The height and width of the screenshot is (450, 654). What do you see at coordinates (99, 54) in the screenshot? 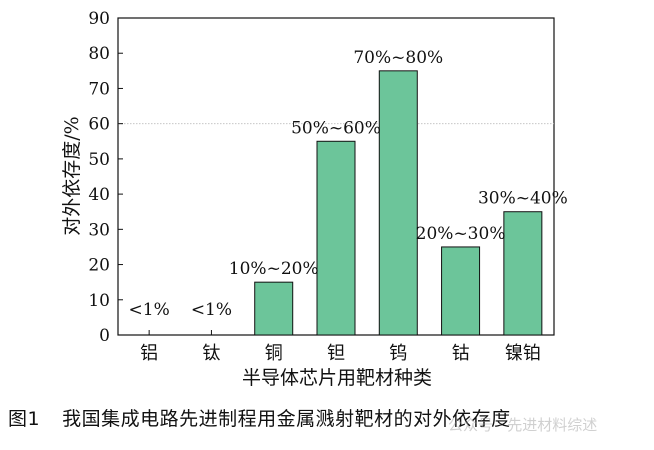
I see `y-tick-label: 80` at bounding box center [99, 54].